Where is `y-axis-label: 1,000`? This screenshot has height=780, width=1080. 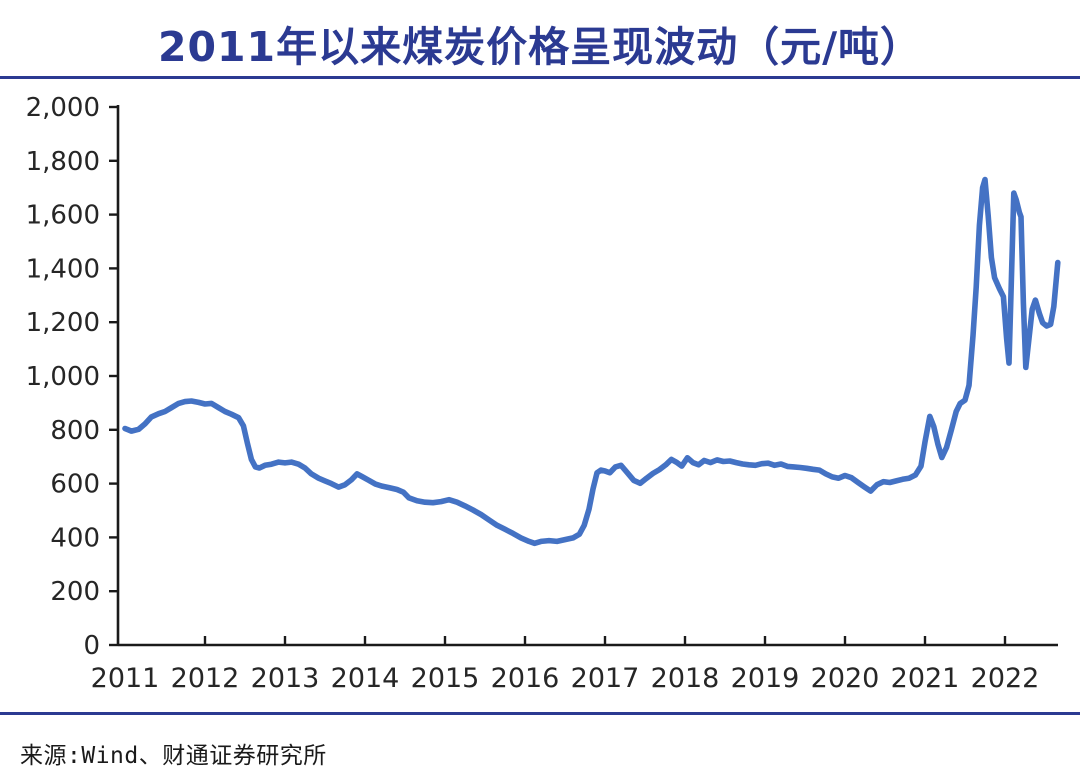 y-axis-label: 1,000 is located at coordinates (63, 377).